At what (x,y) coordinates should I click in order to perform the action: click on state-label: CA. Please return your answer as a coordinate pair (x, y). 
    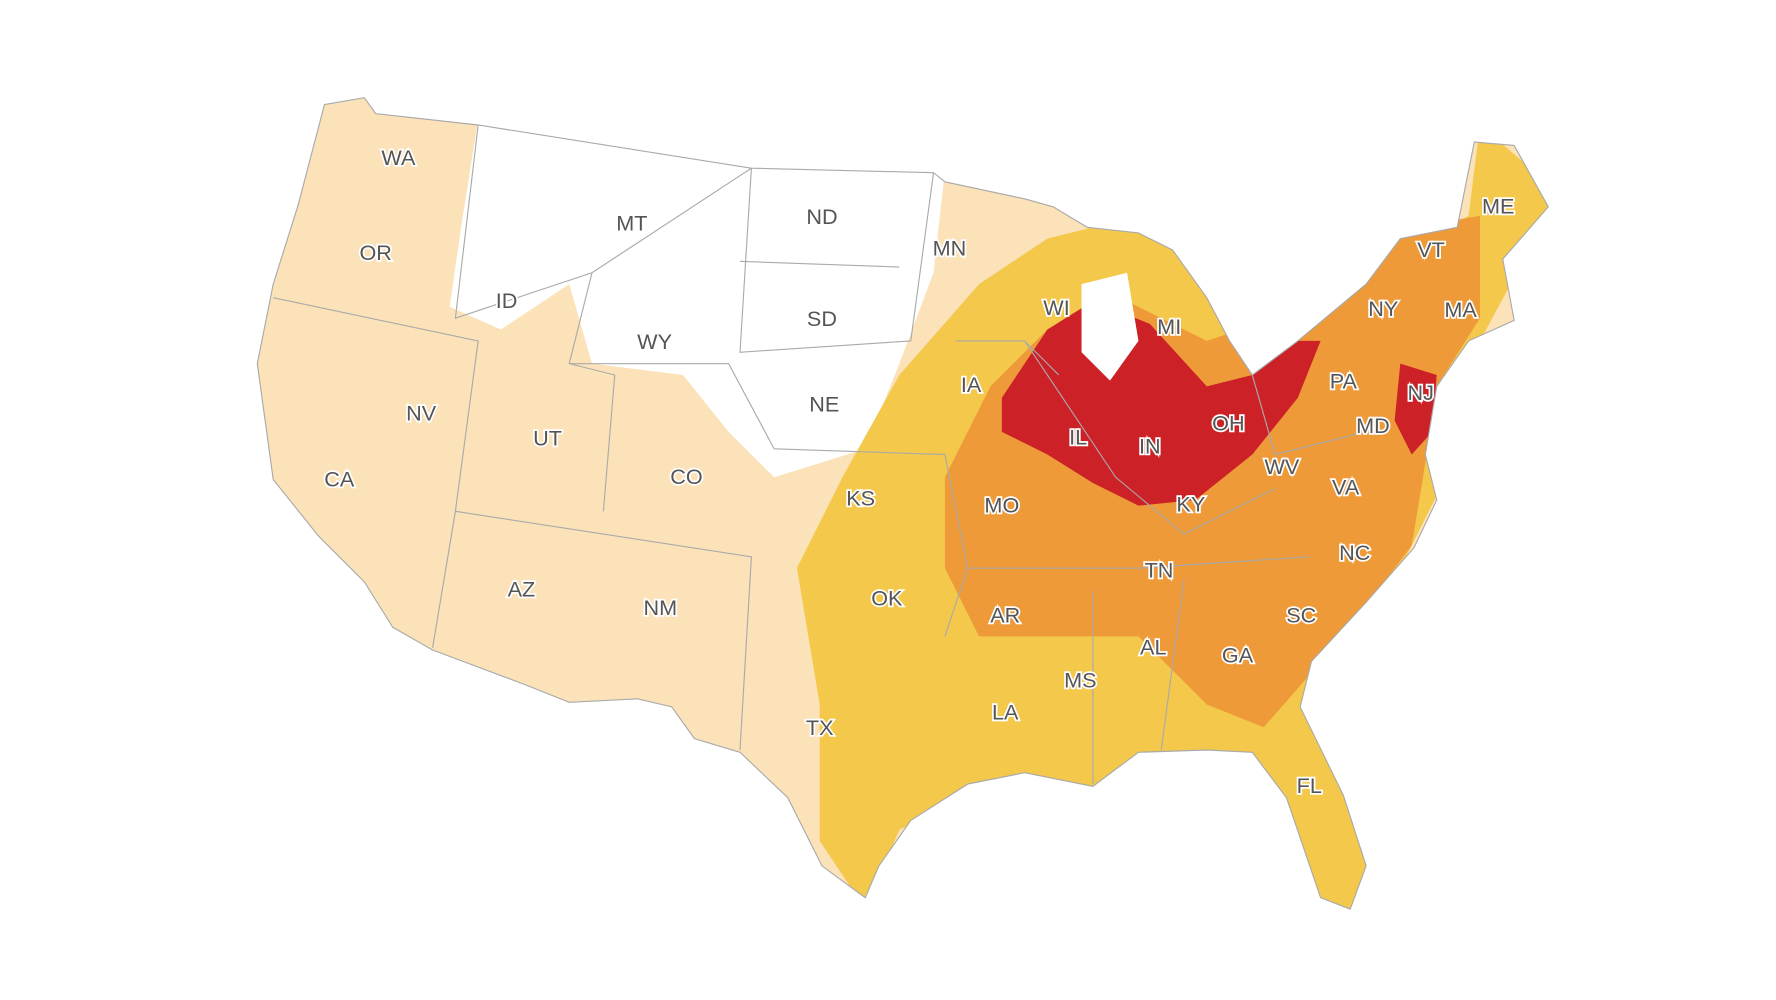
    Looking at the image, I should click on (339, 478).